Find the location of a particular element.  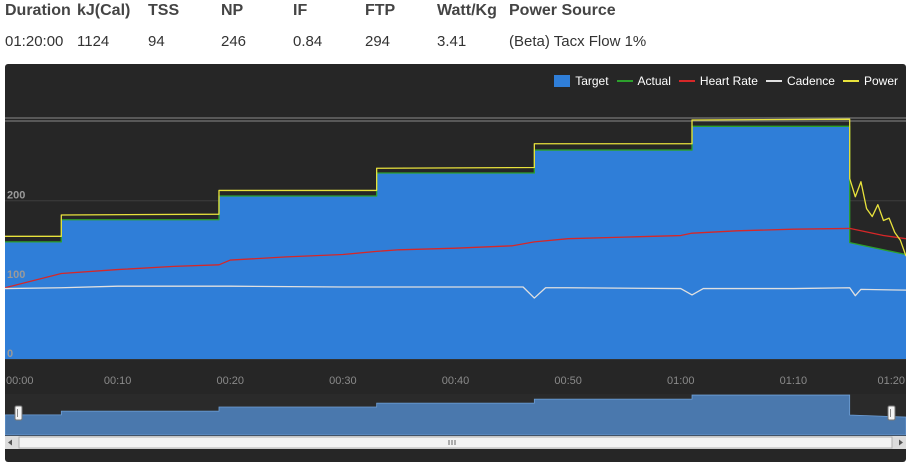

legend-item-heart-rate: Heart Rate is located at coordinates (718, 81).